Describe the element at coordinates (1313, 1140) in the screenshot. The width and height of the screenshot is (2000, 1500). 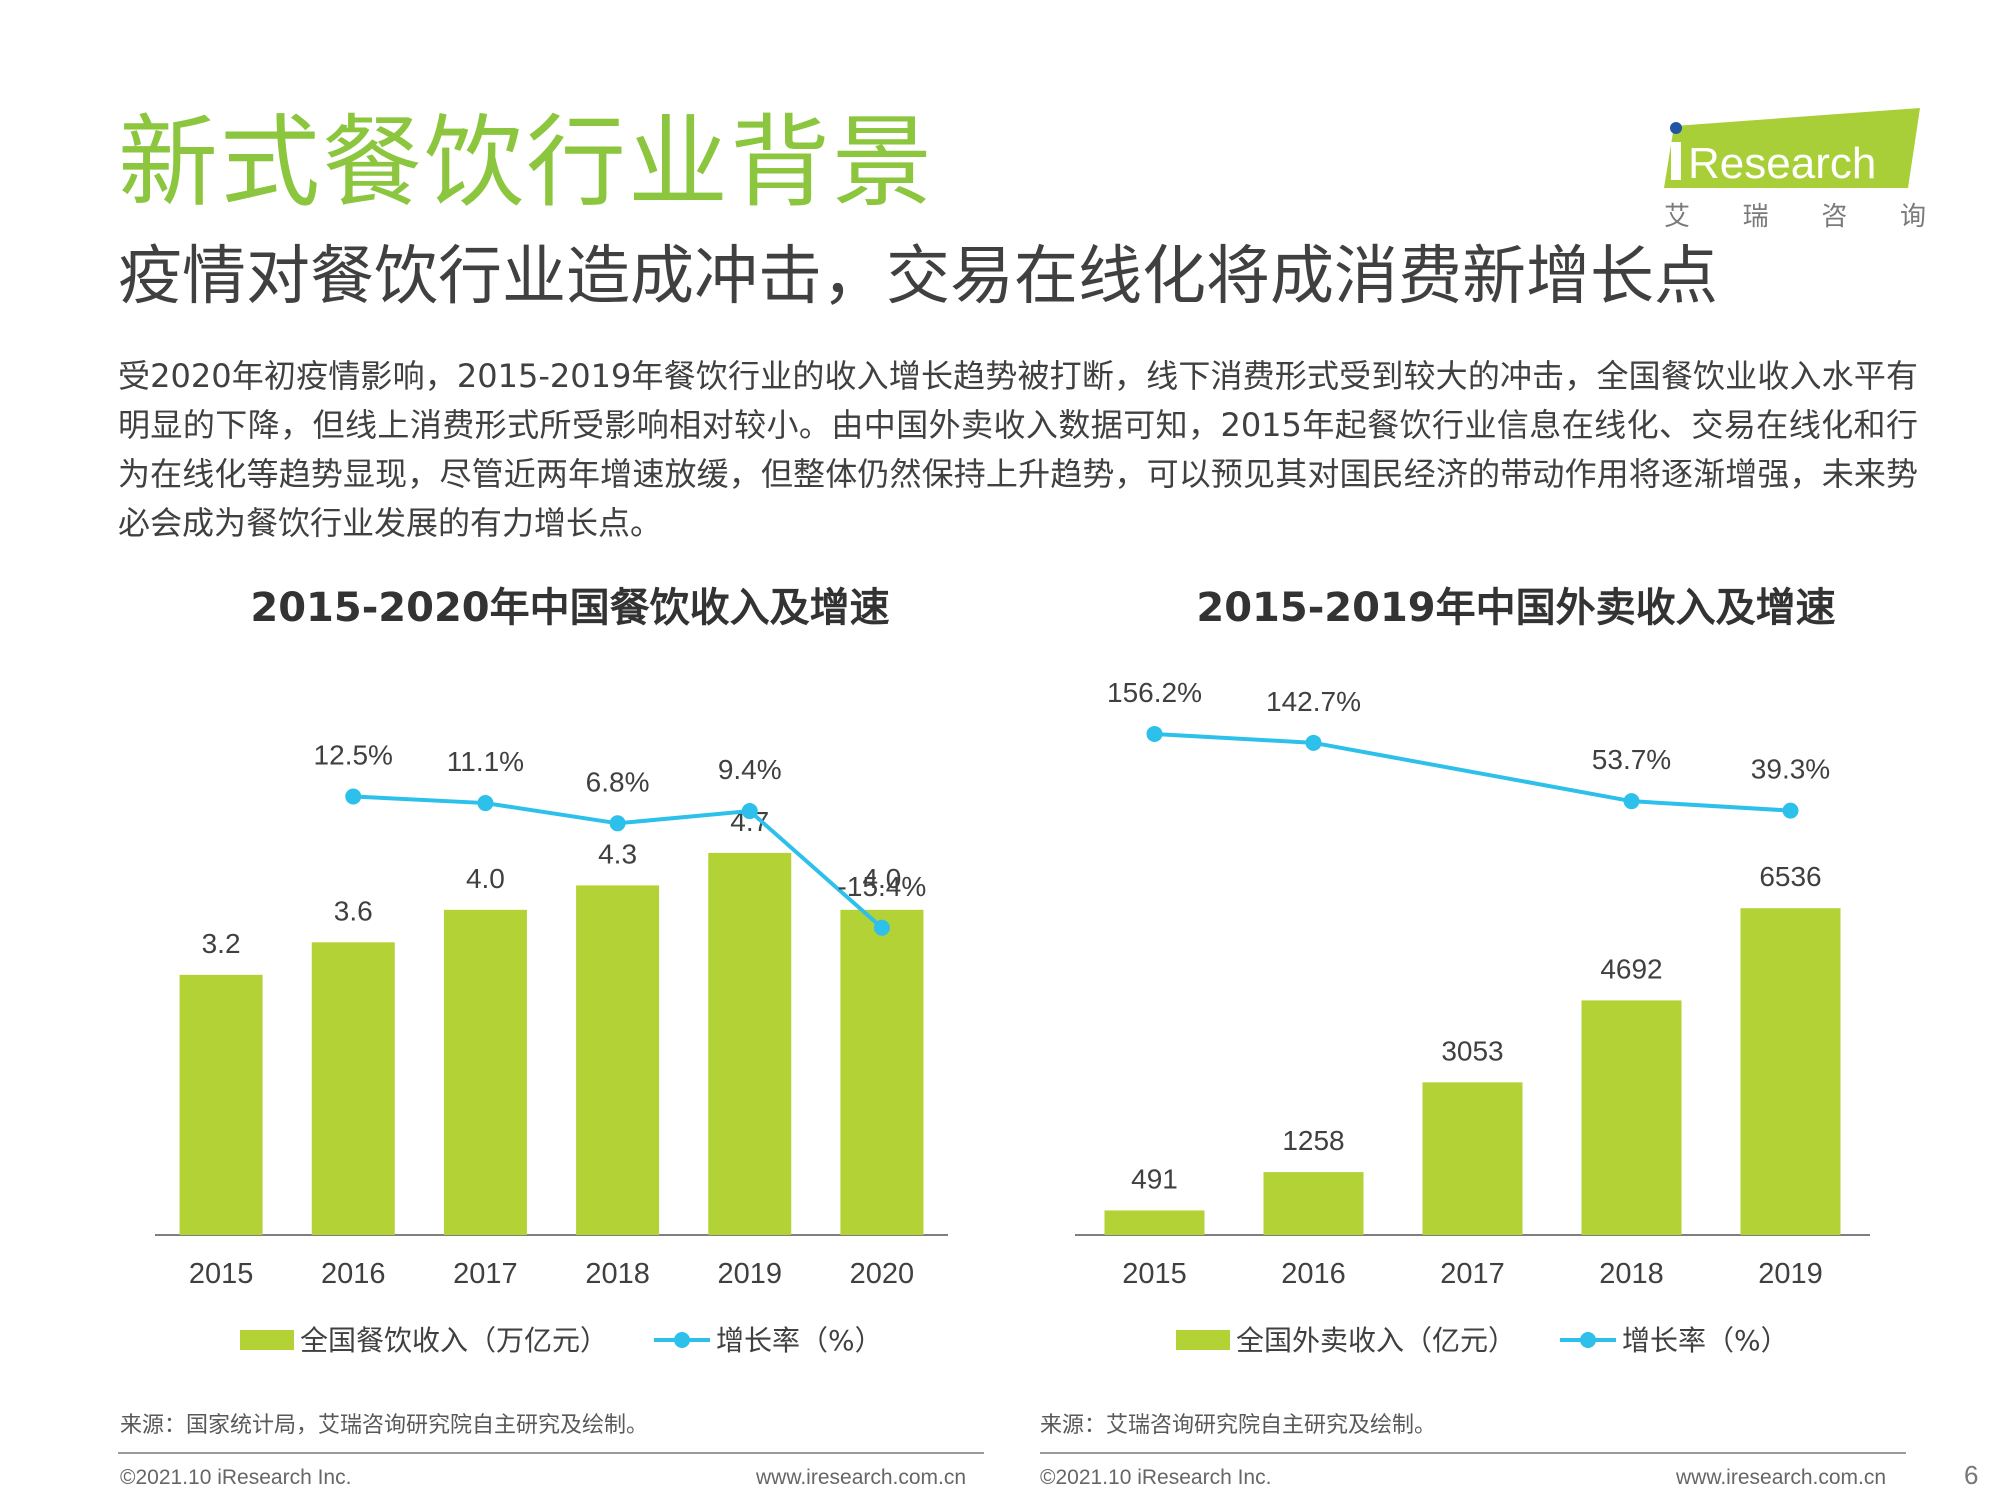
I see `bar-label-2016: 1258` at that location.